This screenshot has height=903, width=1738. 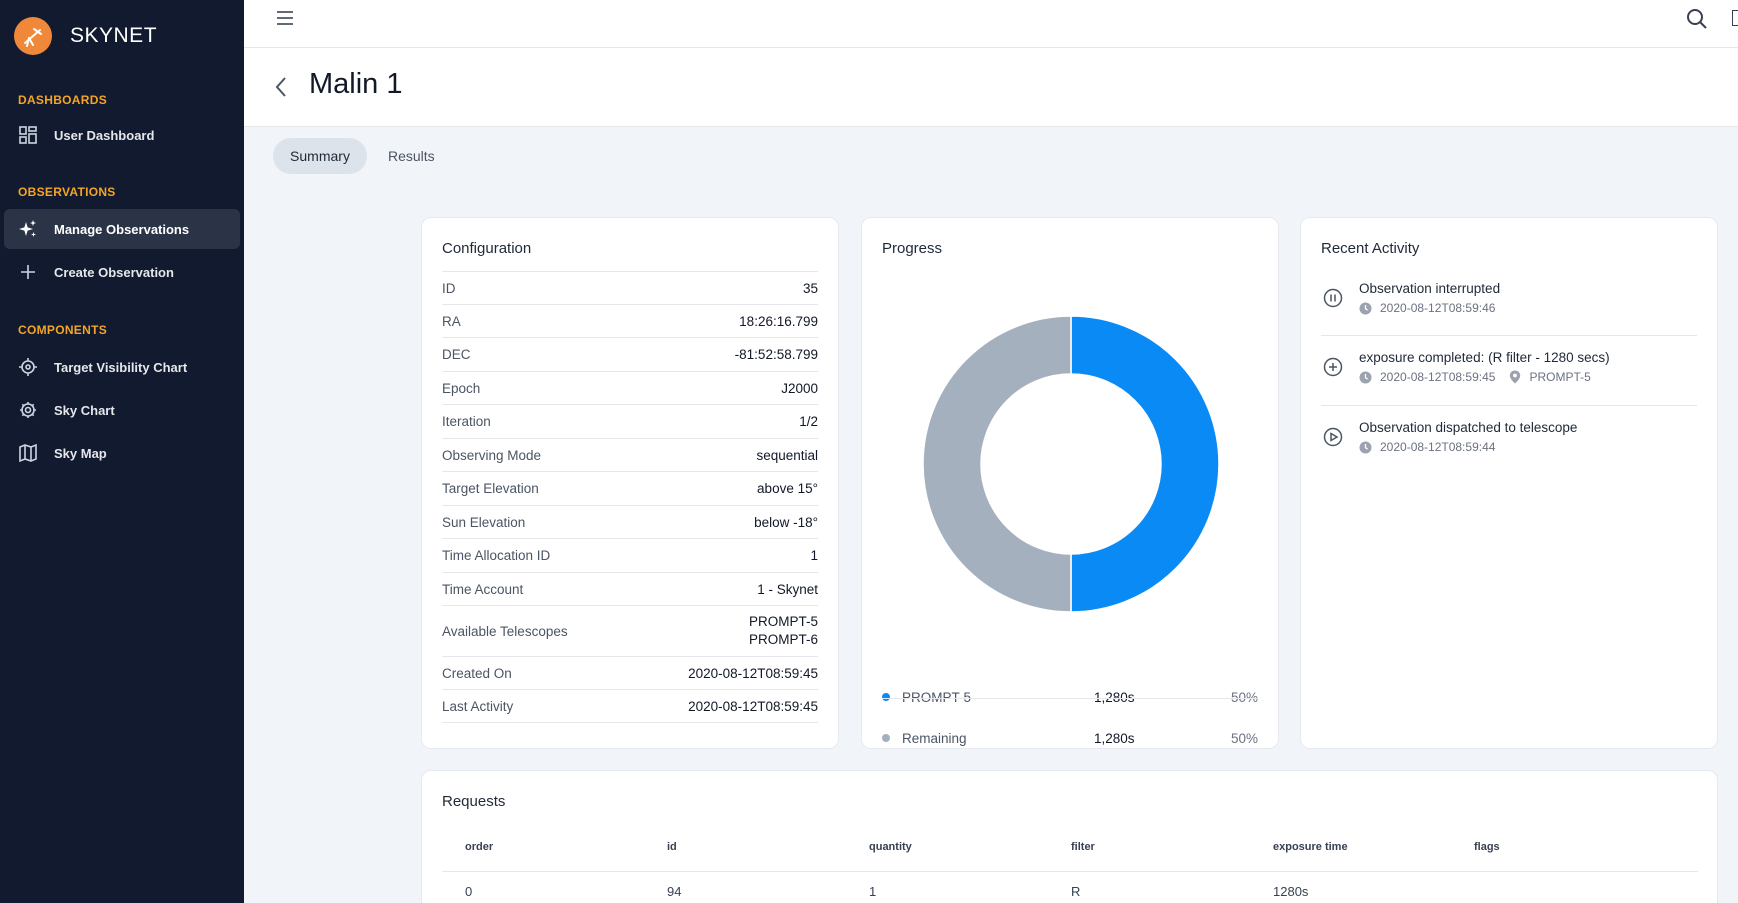 What do you see at coordinates (281, 87) in the screenshot?
I see `back-arrow-icon` at bounding box center [281, 87].